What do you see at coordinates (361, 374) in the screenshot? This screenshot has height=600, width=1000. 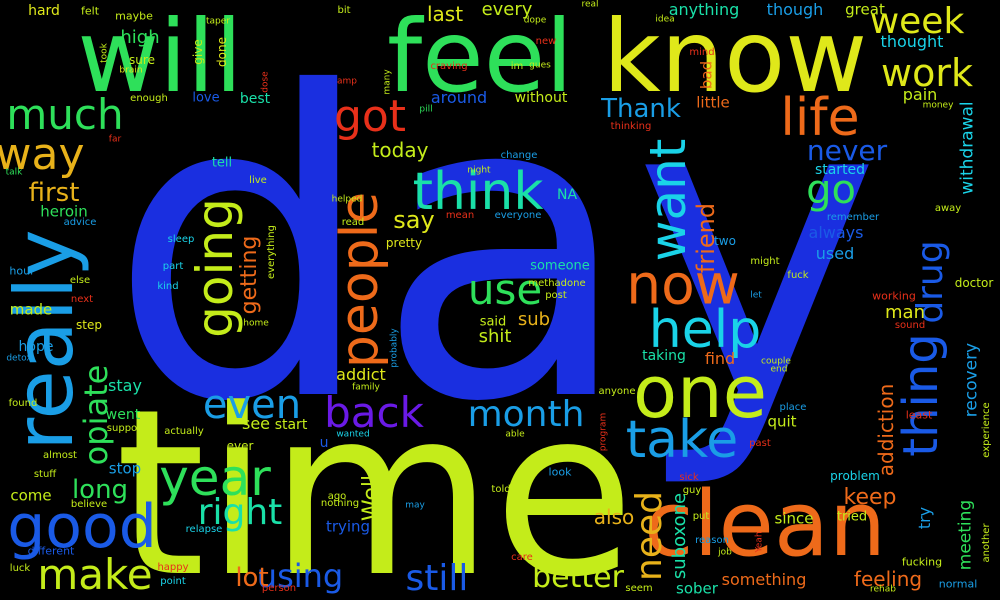 I see `word-addict: addict` at bounding box center [361, 374].